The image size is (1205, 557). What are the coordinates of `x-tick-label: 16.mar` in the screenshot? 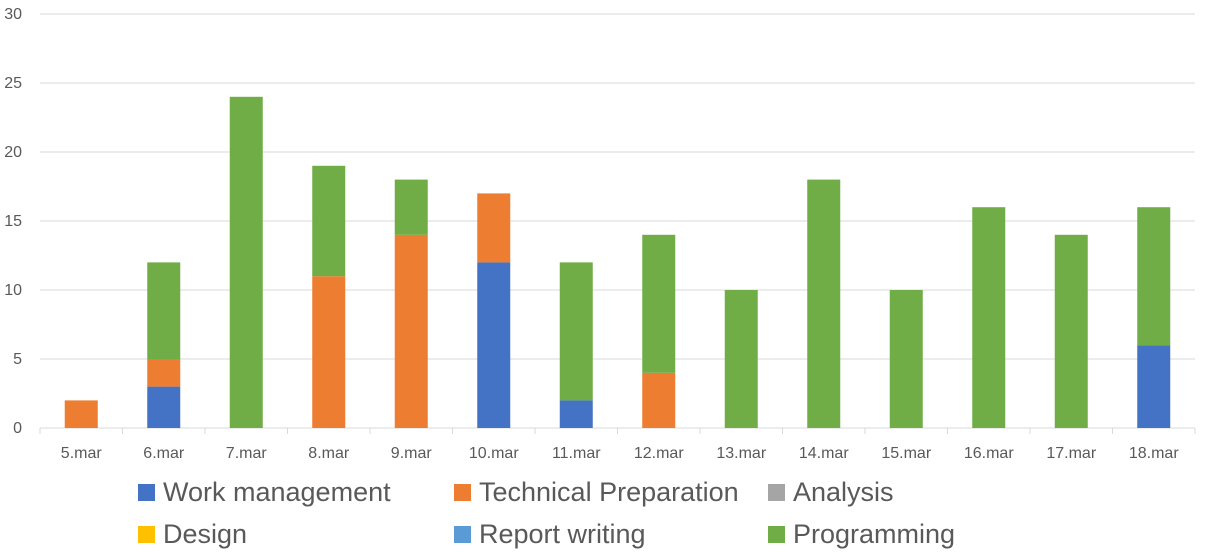 It's located at (989, 453).